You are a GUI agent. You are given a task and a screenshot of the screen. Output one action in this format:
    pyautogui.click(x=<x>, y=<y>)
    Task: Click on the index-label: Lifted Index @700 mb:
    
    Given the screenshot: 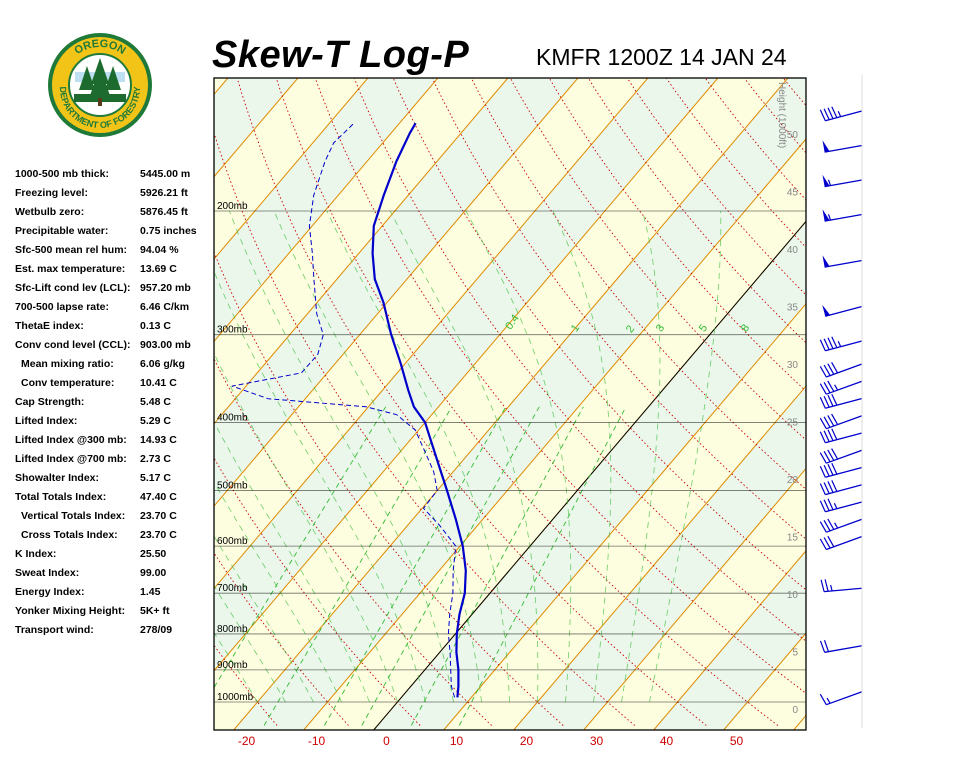 What is the action you would take?
    pyautogui.click(x=71, y=459)
    